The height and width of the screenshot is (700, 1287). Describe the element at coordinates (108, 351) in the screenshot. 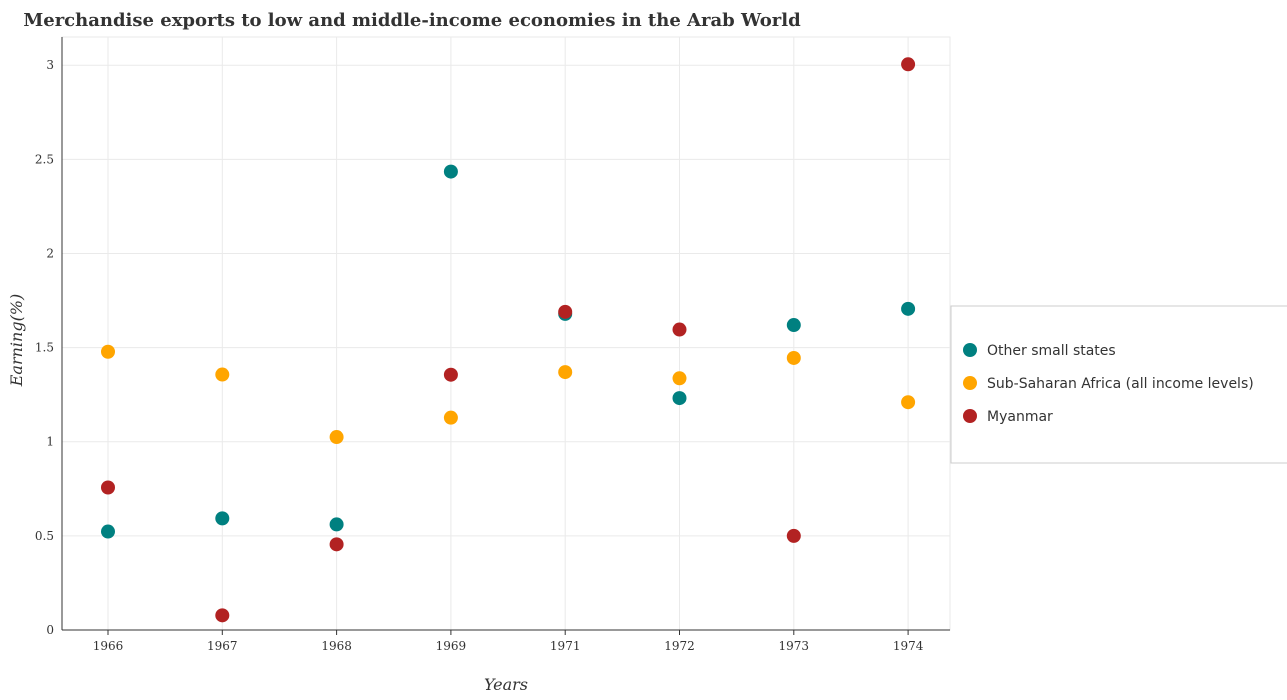

I see `data-point-1-1966` at that location.